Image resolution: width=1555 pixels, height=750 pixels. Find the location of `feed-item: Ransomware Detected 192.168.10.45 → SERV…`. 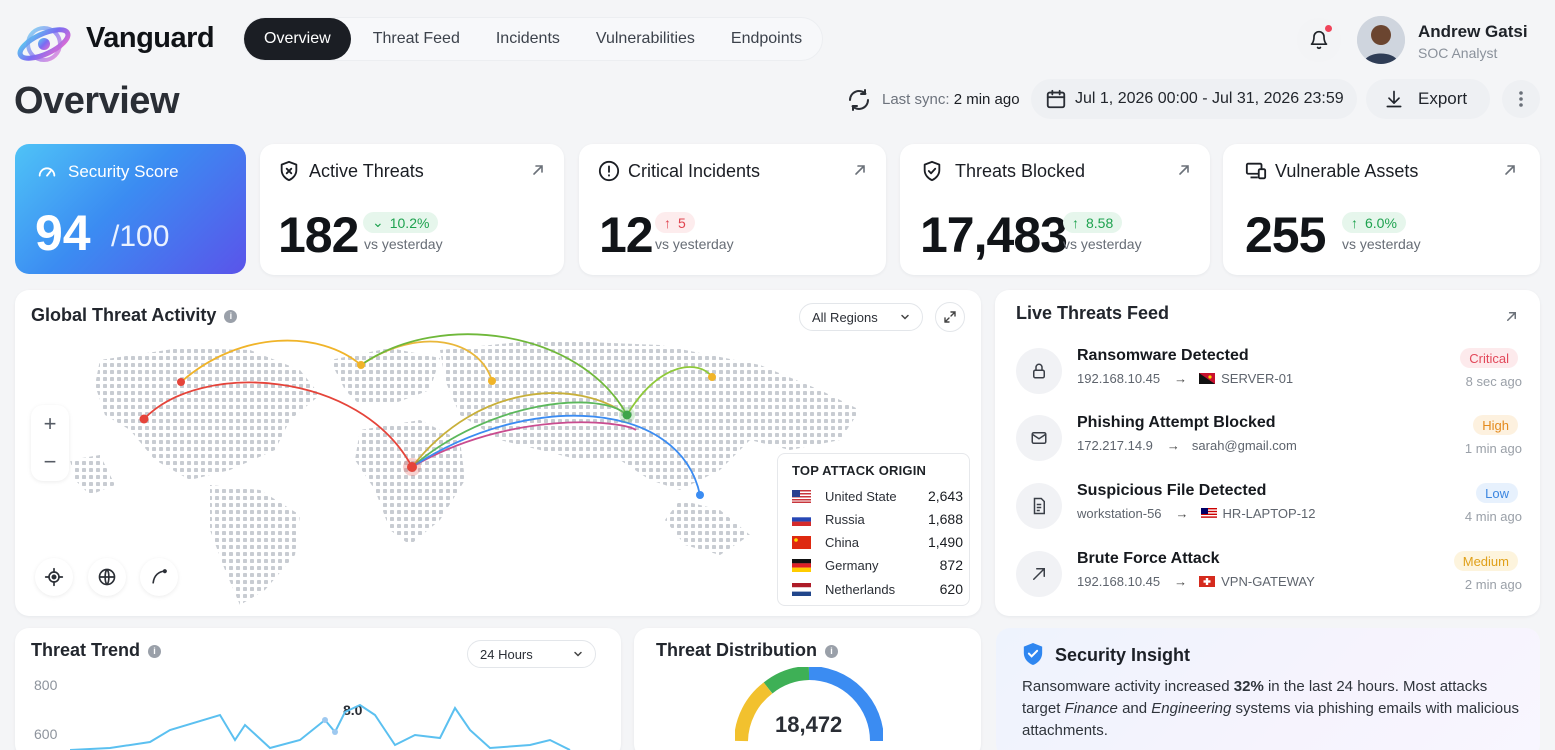

feed-item: Ransomware Detected 192.168.10.45 → SERV… is located at coordinates (1270, 371).